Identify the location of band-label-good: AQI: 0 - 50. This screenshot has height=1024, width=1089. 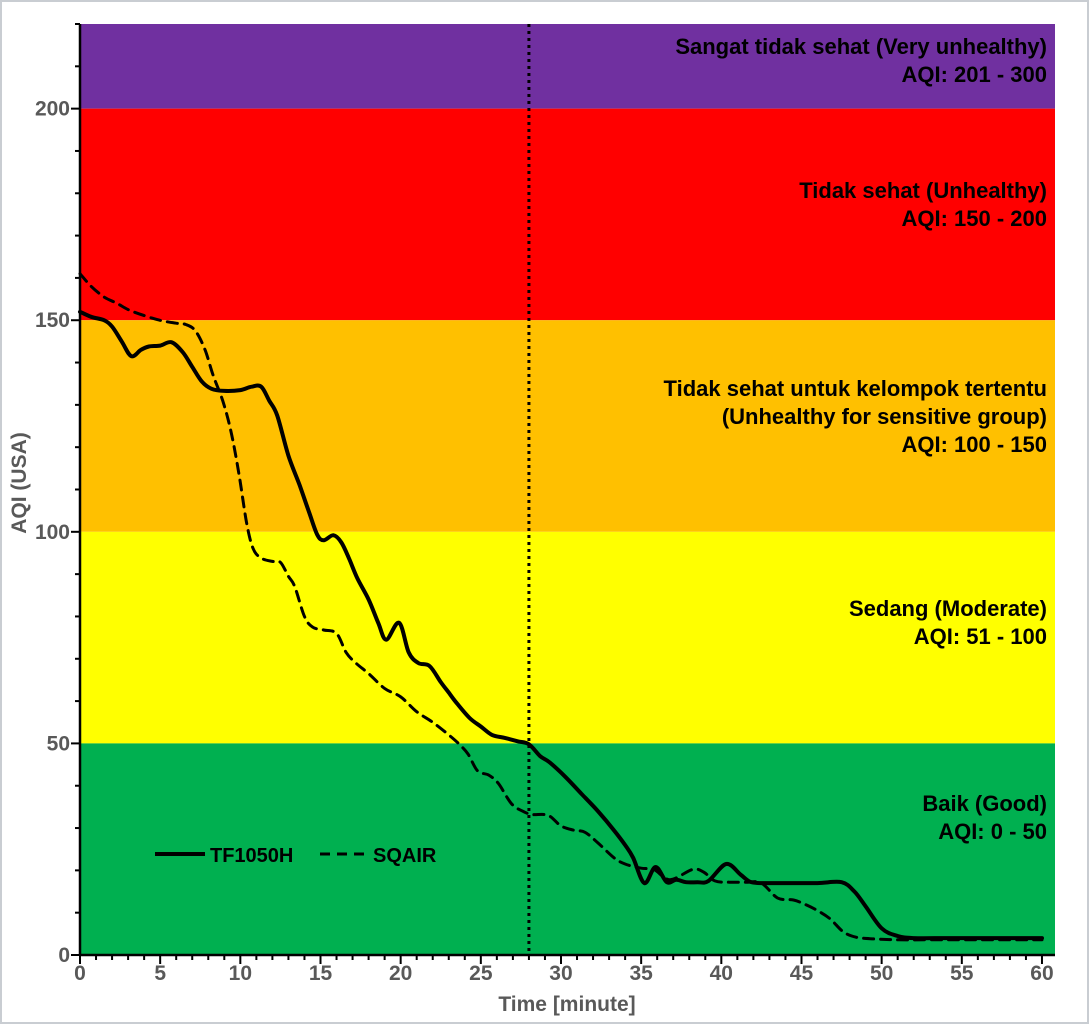
(992, 831).